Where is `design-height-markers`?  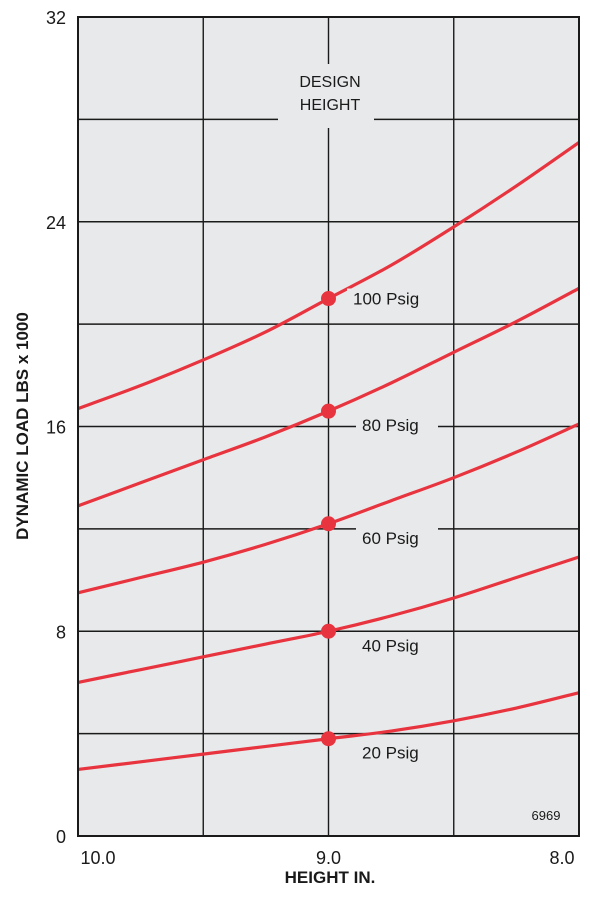 design-height-markers is located at coordinates (328, 519).